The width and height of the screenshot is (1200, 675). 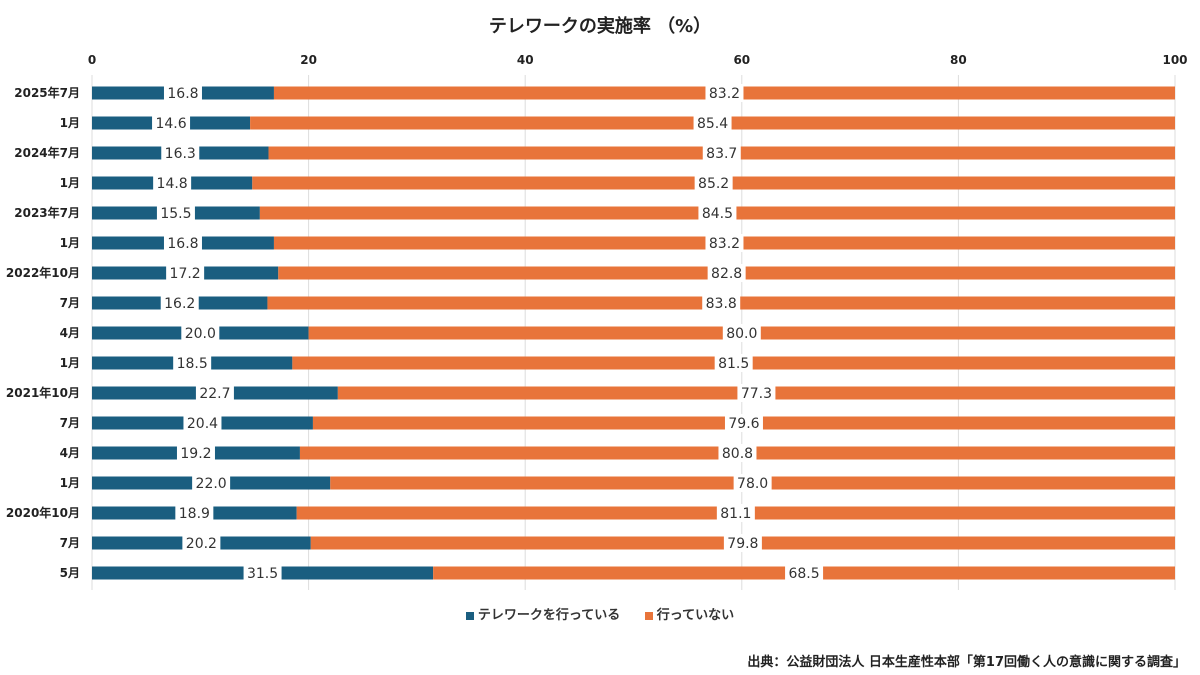 I want to click on data-label: 80.0, so click(x=741, y=334).